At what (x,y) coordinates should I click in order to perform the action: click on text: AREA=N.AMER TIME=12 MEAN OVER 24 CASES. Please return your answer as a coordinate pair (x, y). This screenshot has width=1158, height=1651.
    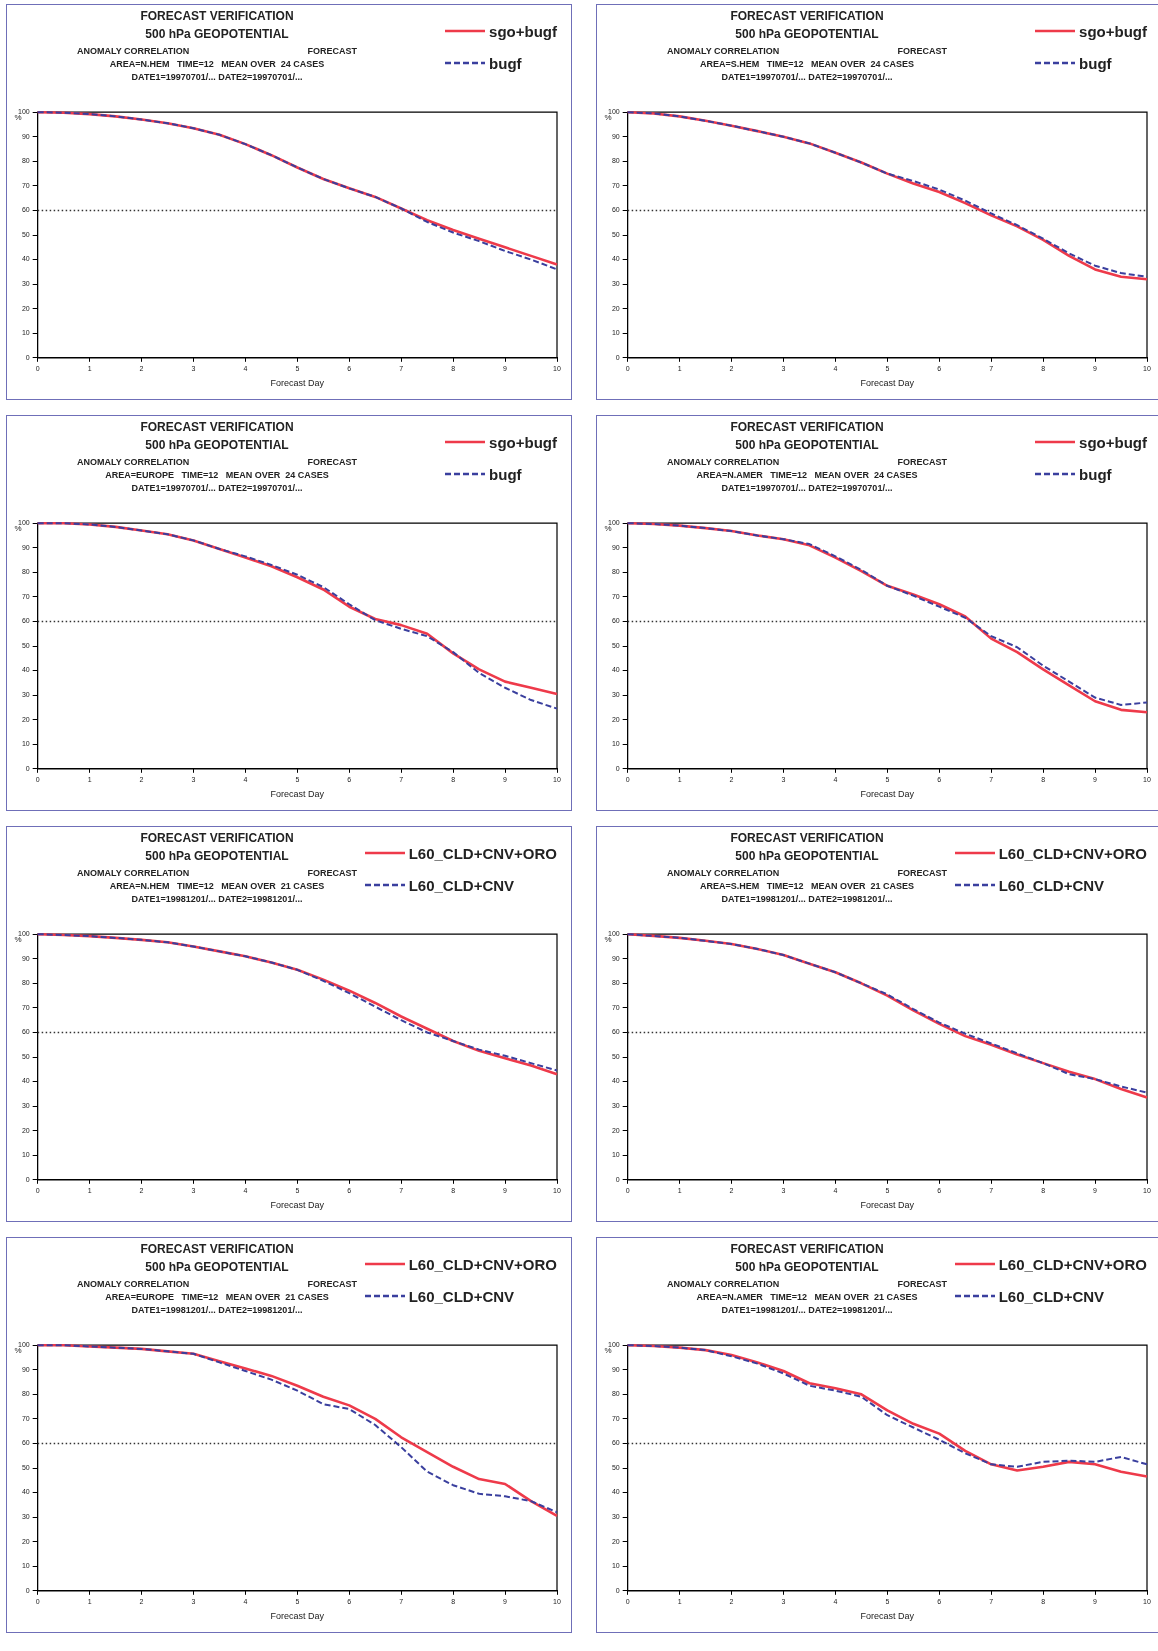
    Looking at the image, I should click on (807, 475).